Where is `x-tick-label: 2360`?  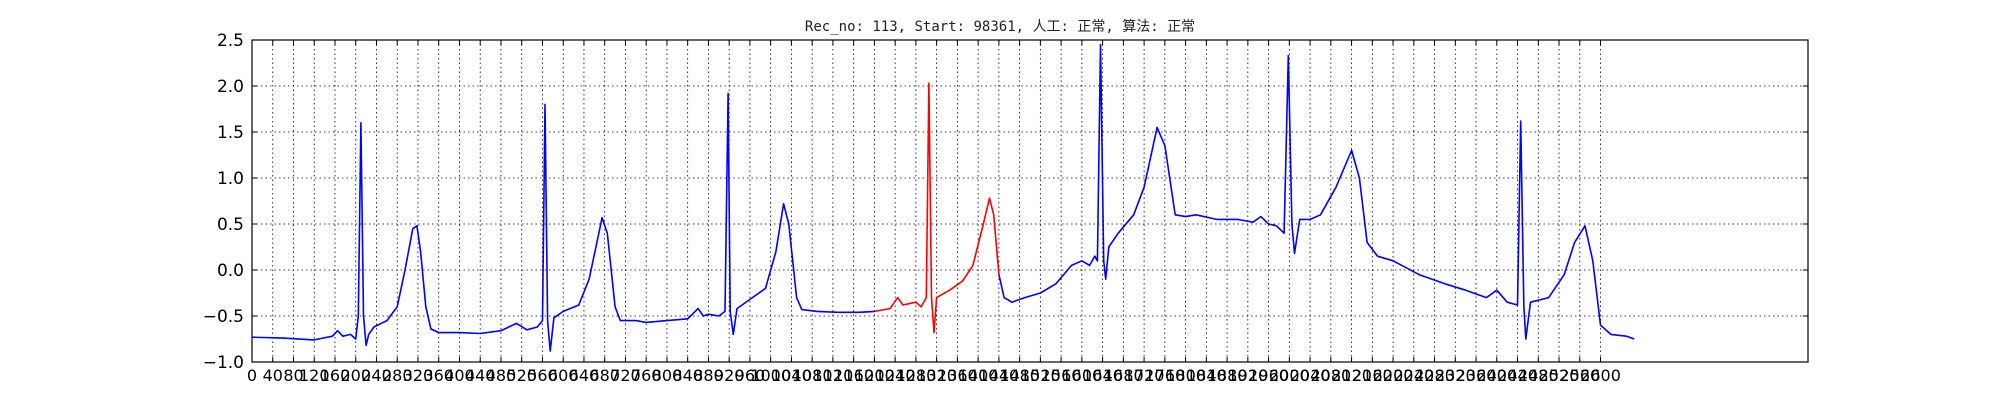 x-tick-label: 2360 is located at coordinates (1476, 375).